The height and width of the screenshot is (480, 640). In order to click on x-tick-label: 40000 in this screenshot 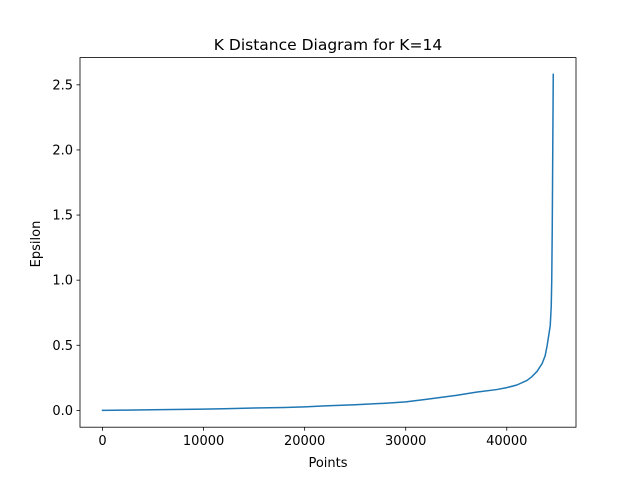, I will do `click(506, 441)`.